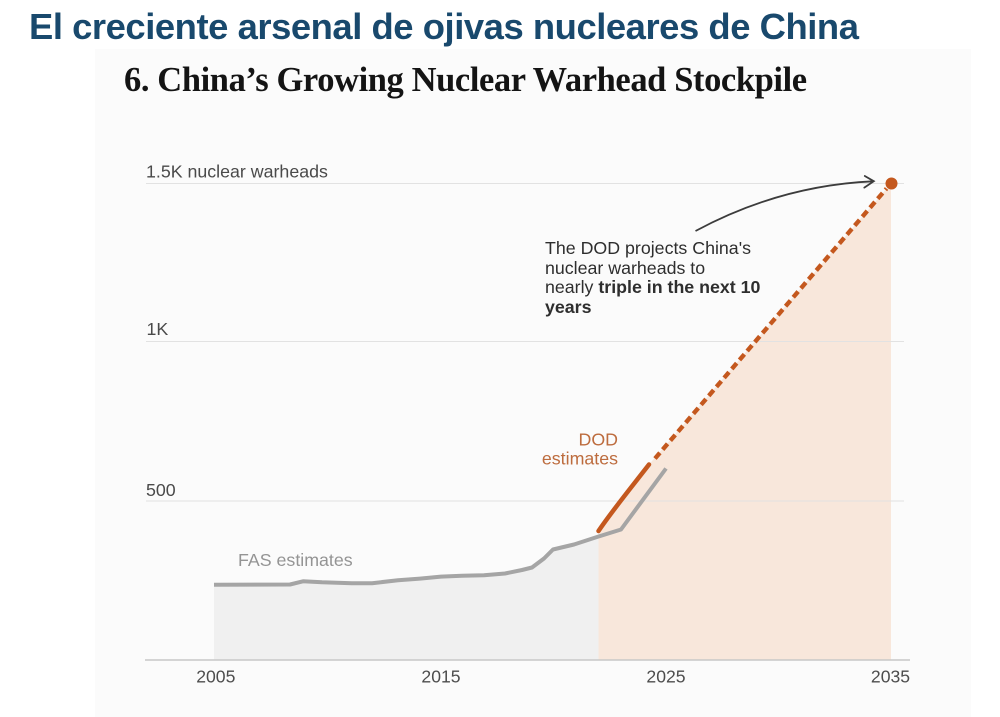 The height and width of the screenshot is (717, 1000). What do you see at coordinates (440, 677) in the screenshot?
I see `svg-text: 2015` at bounding box center [440, 677].